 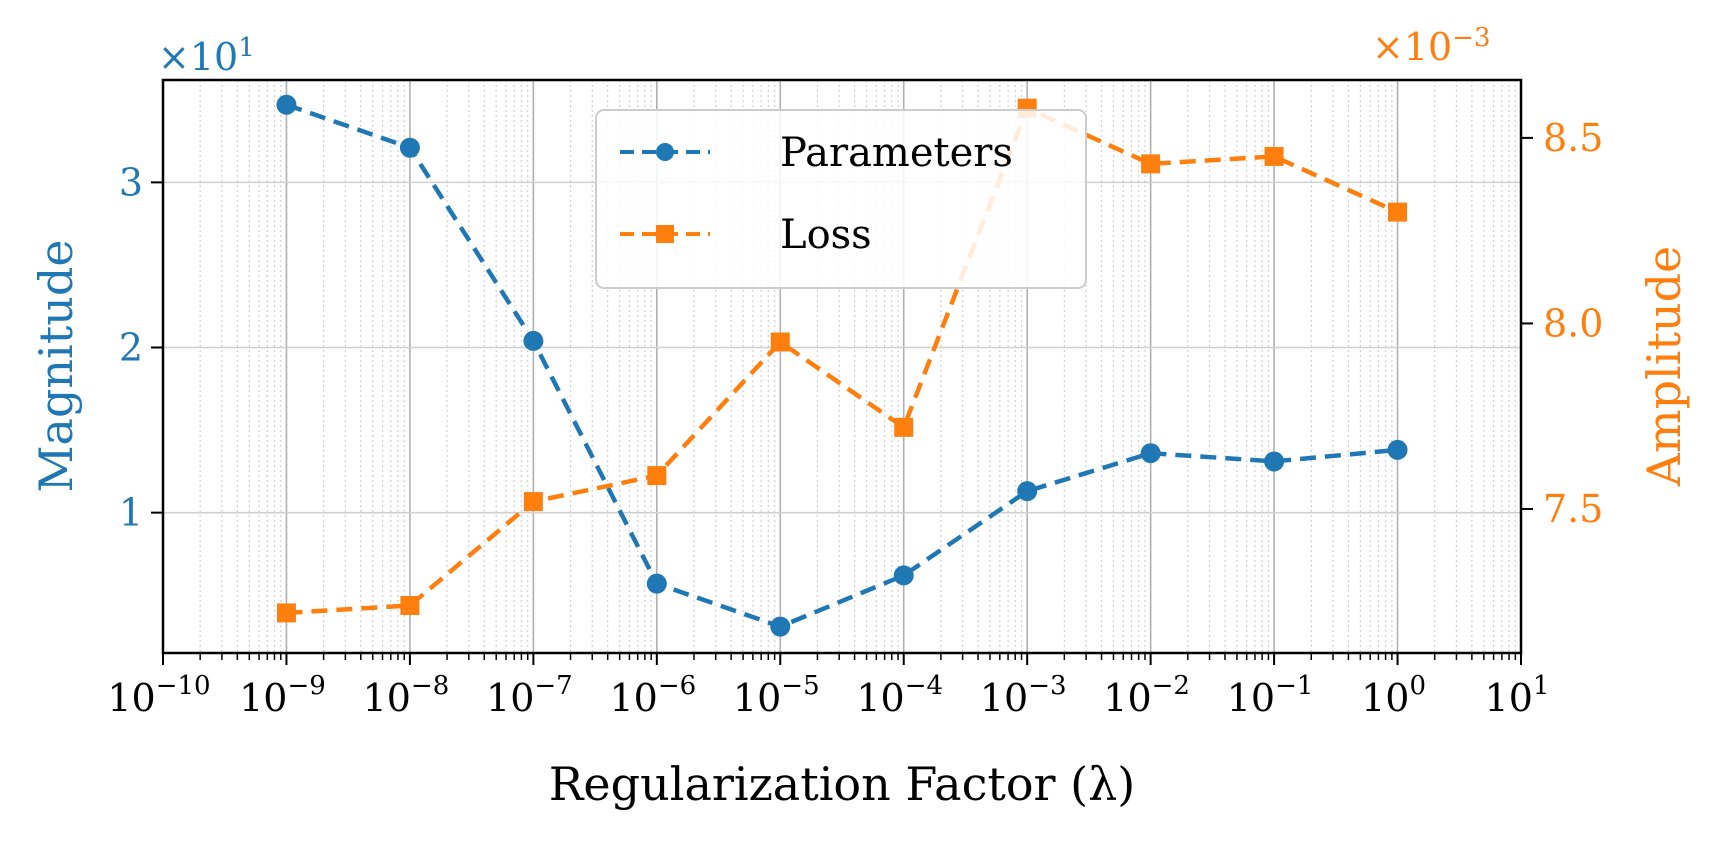 What do you see at coordinates (1023, 695) in the screenshot?
I see `x-tick-label: 10⁻³` at bounding box center [1023, 695].